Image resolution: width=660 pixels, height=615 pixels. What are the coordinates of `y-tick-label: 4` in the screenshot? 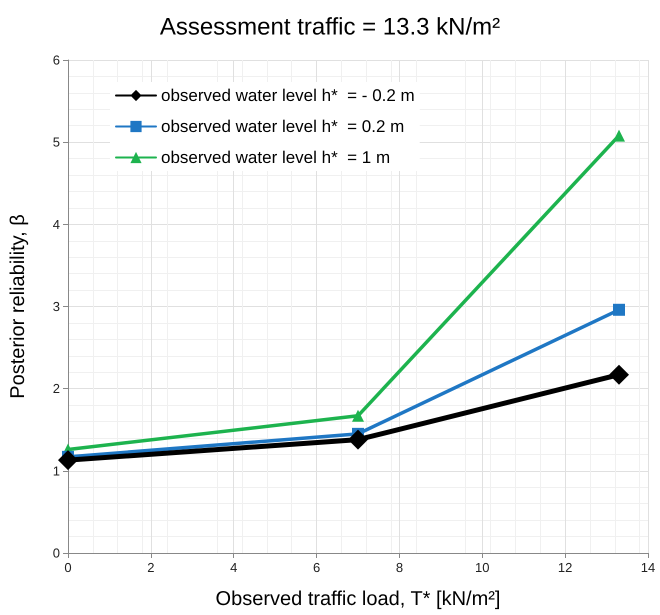 It's located at (56, 224).